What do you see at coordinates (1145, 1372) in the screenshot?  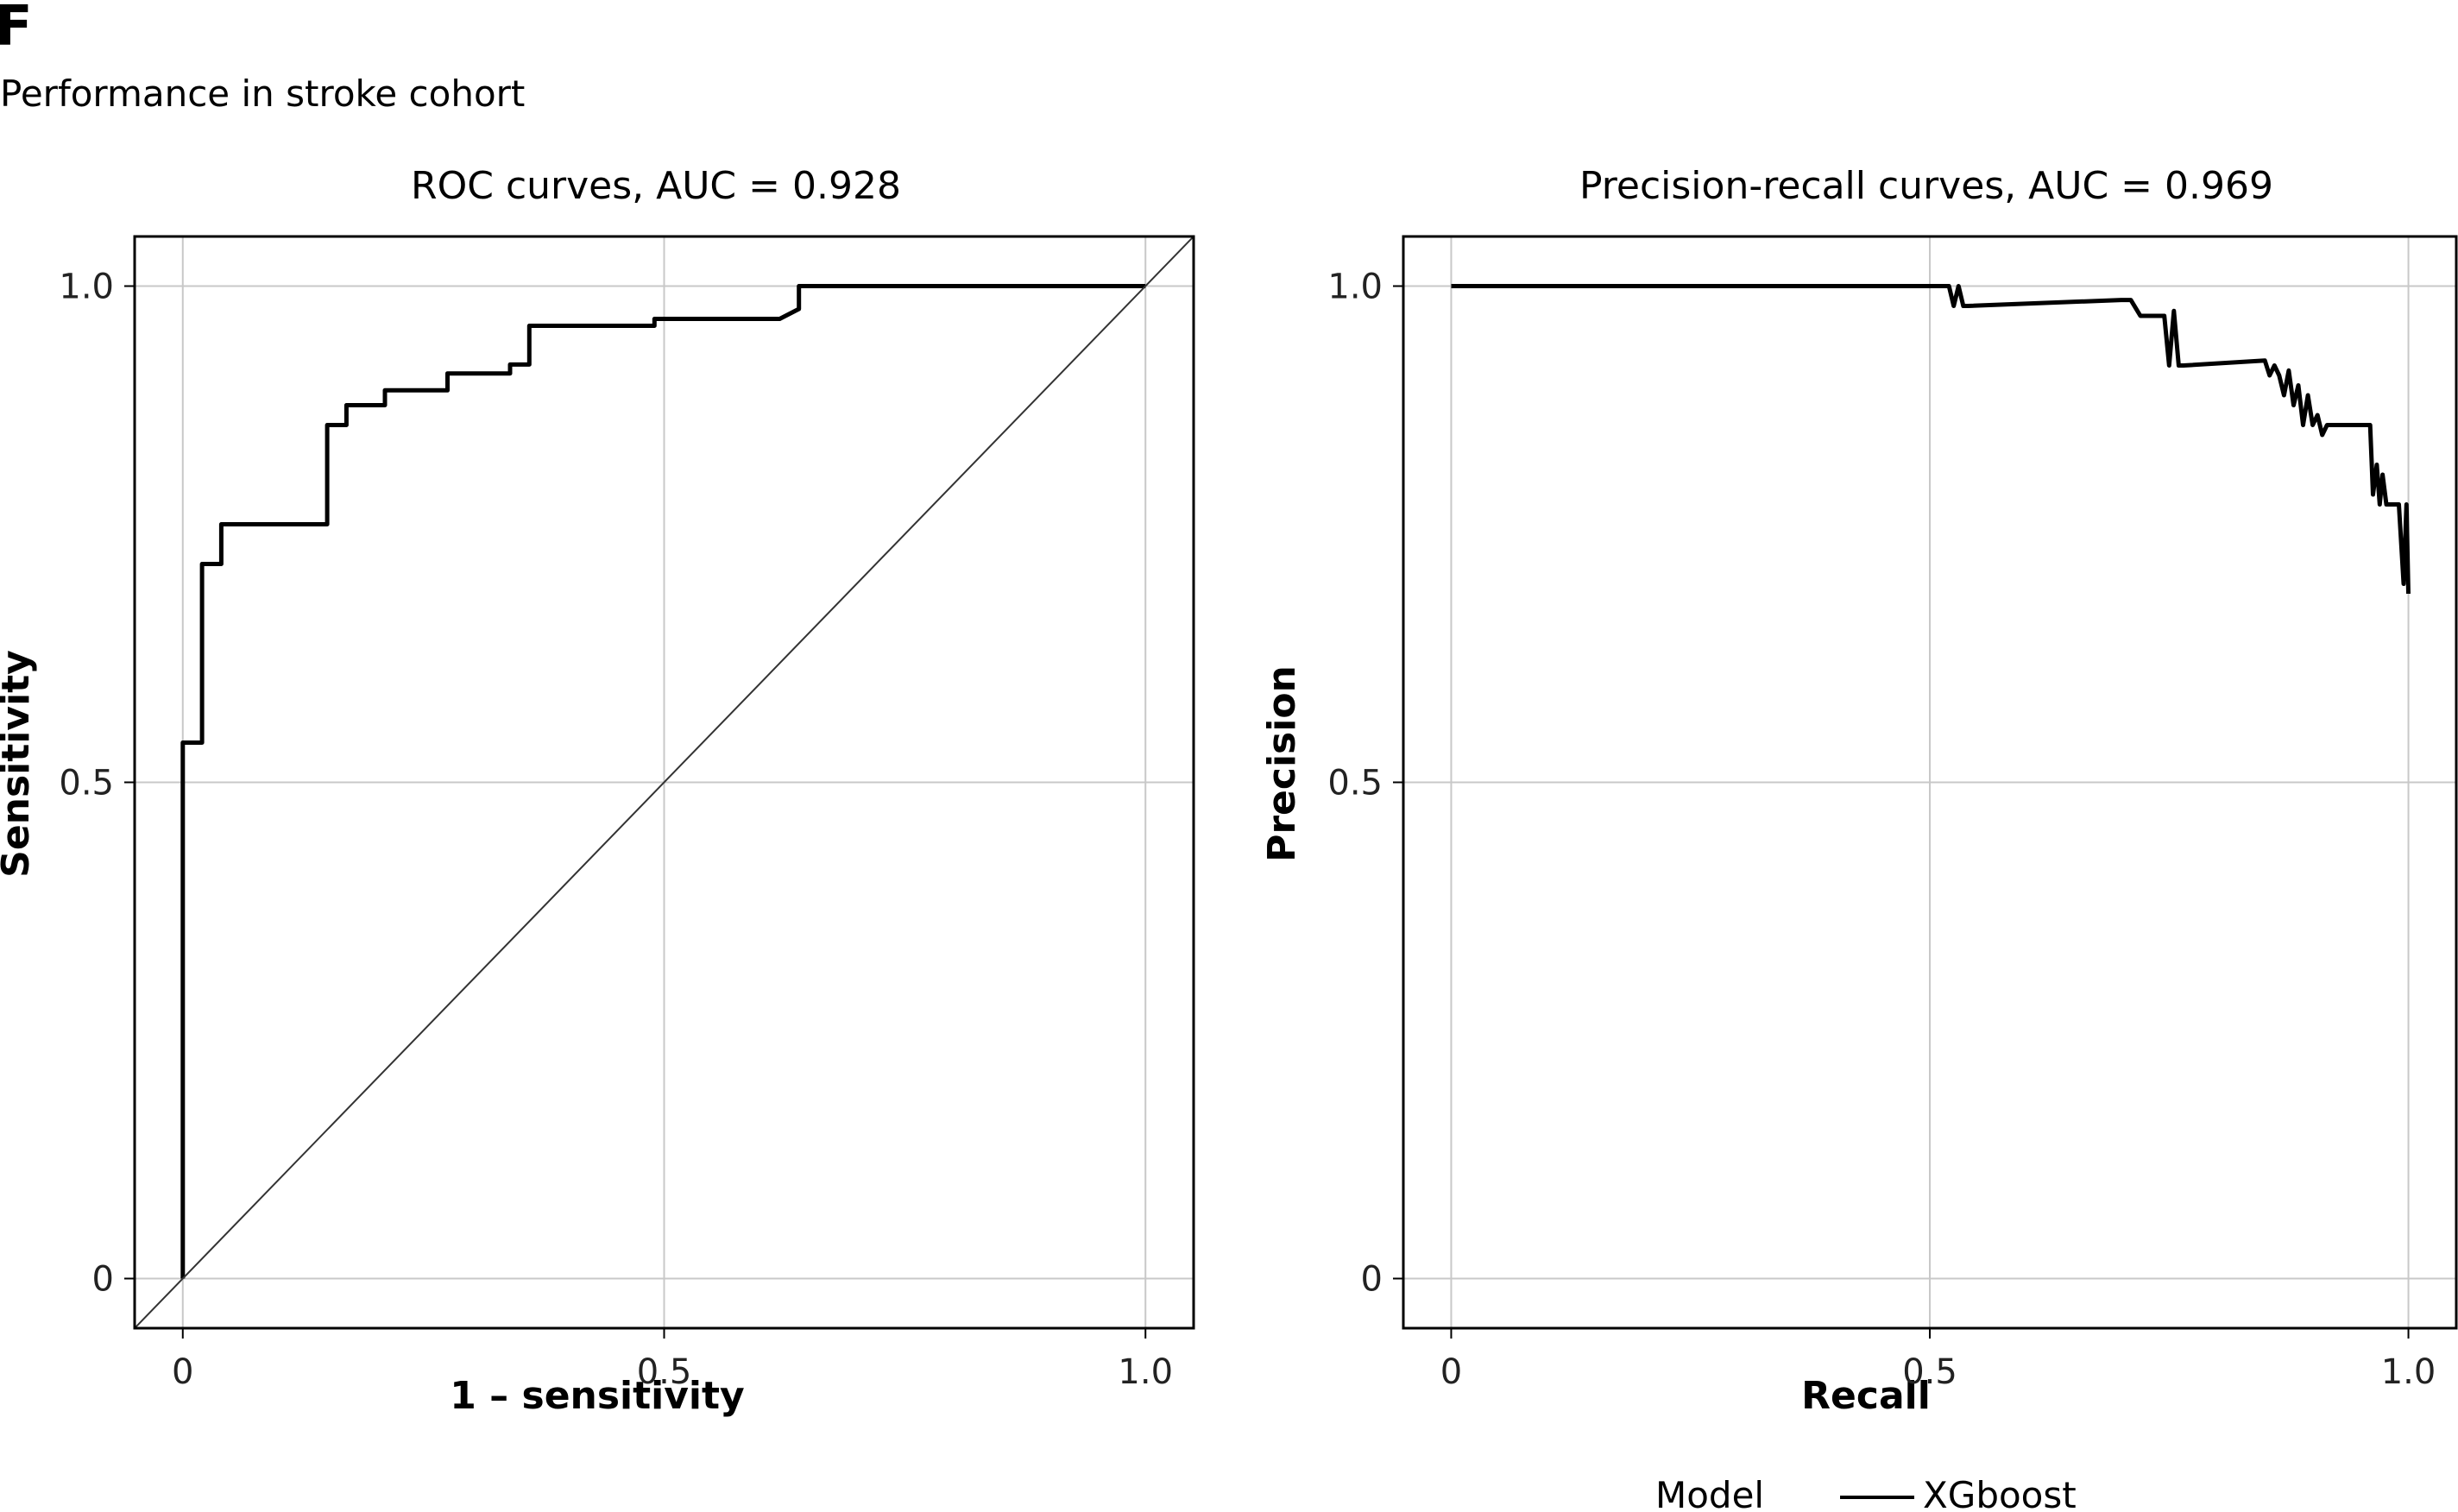 I see `roc-x-tick-label-2: 1.0` at bounding box center [1145, 1372].